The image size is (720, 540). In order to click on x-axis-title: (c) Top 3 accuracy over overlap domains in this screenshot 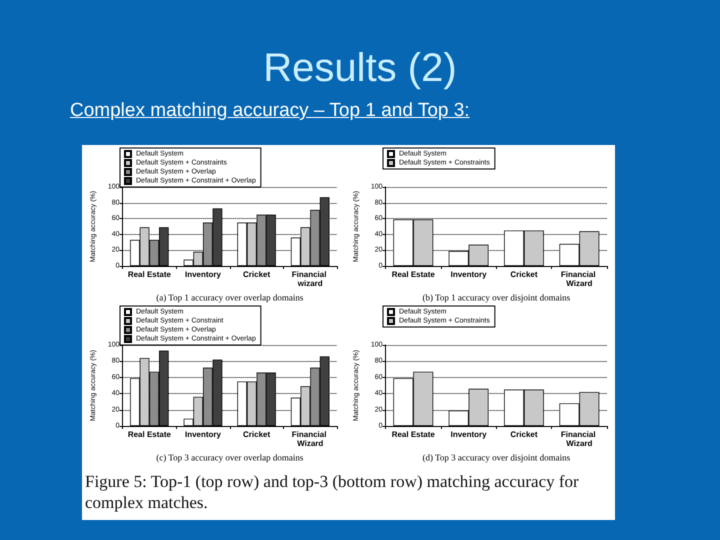, I will do `click(230, 457)`.